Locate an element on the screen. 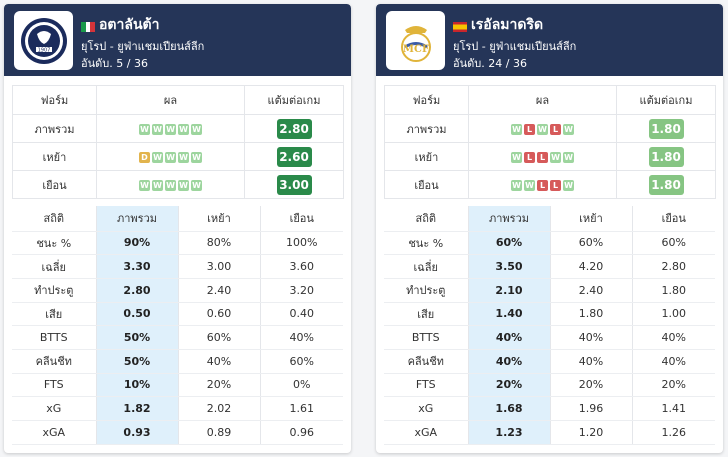 This screenshot has height=457, width=728. results-header: ผล is located at coordinates (170, 100).